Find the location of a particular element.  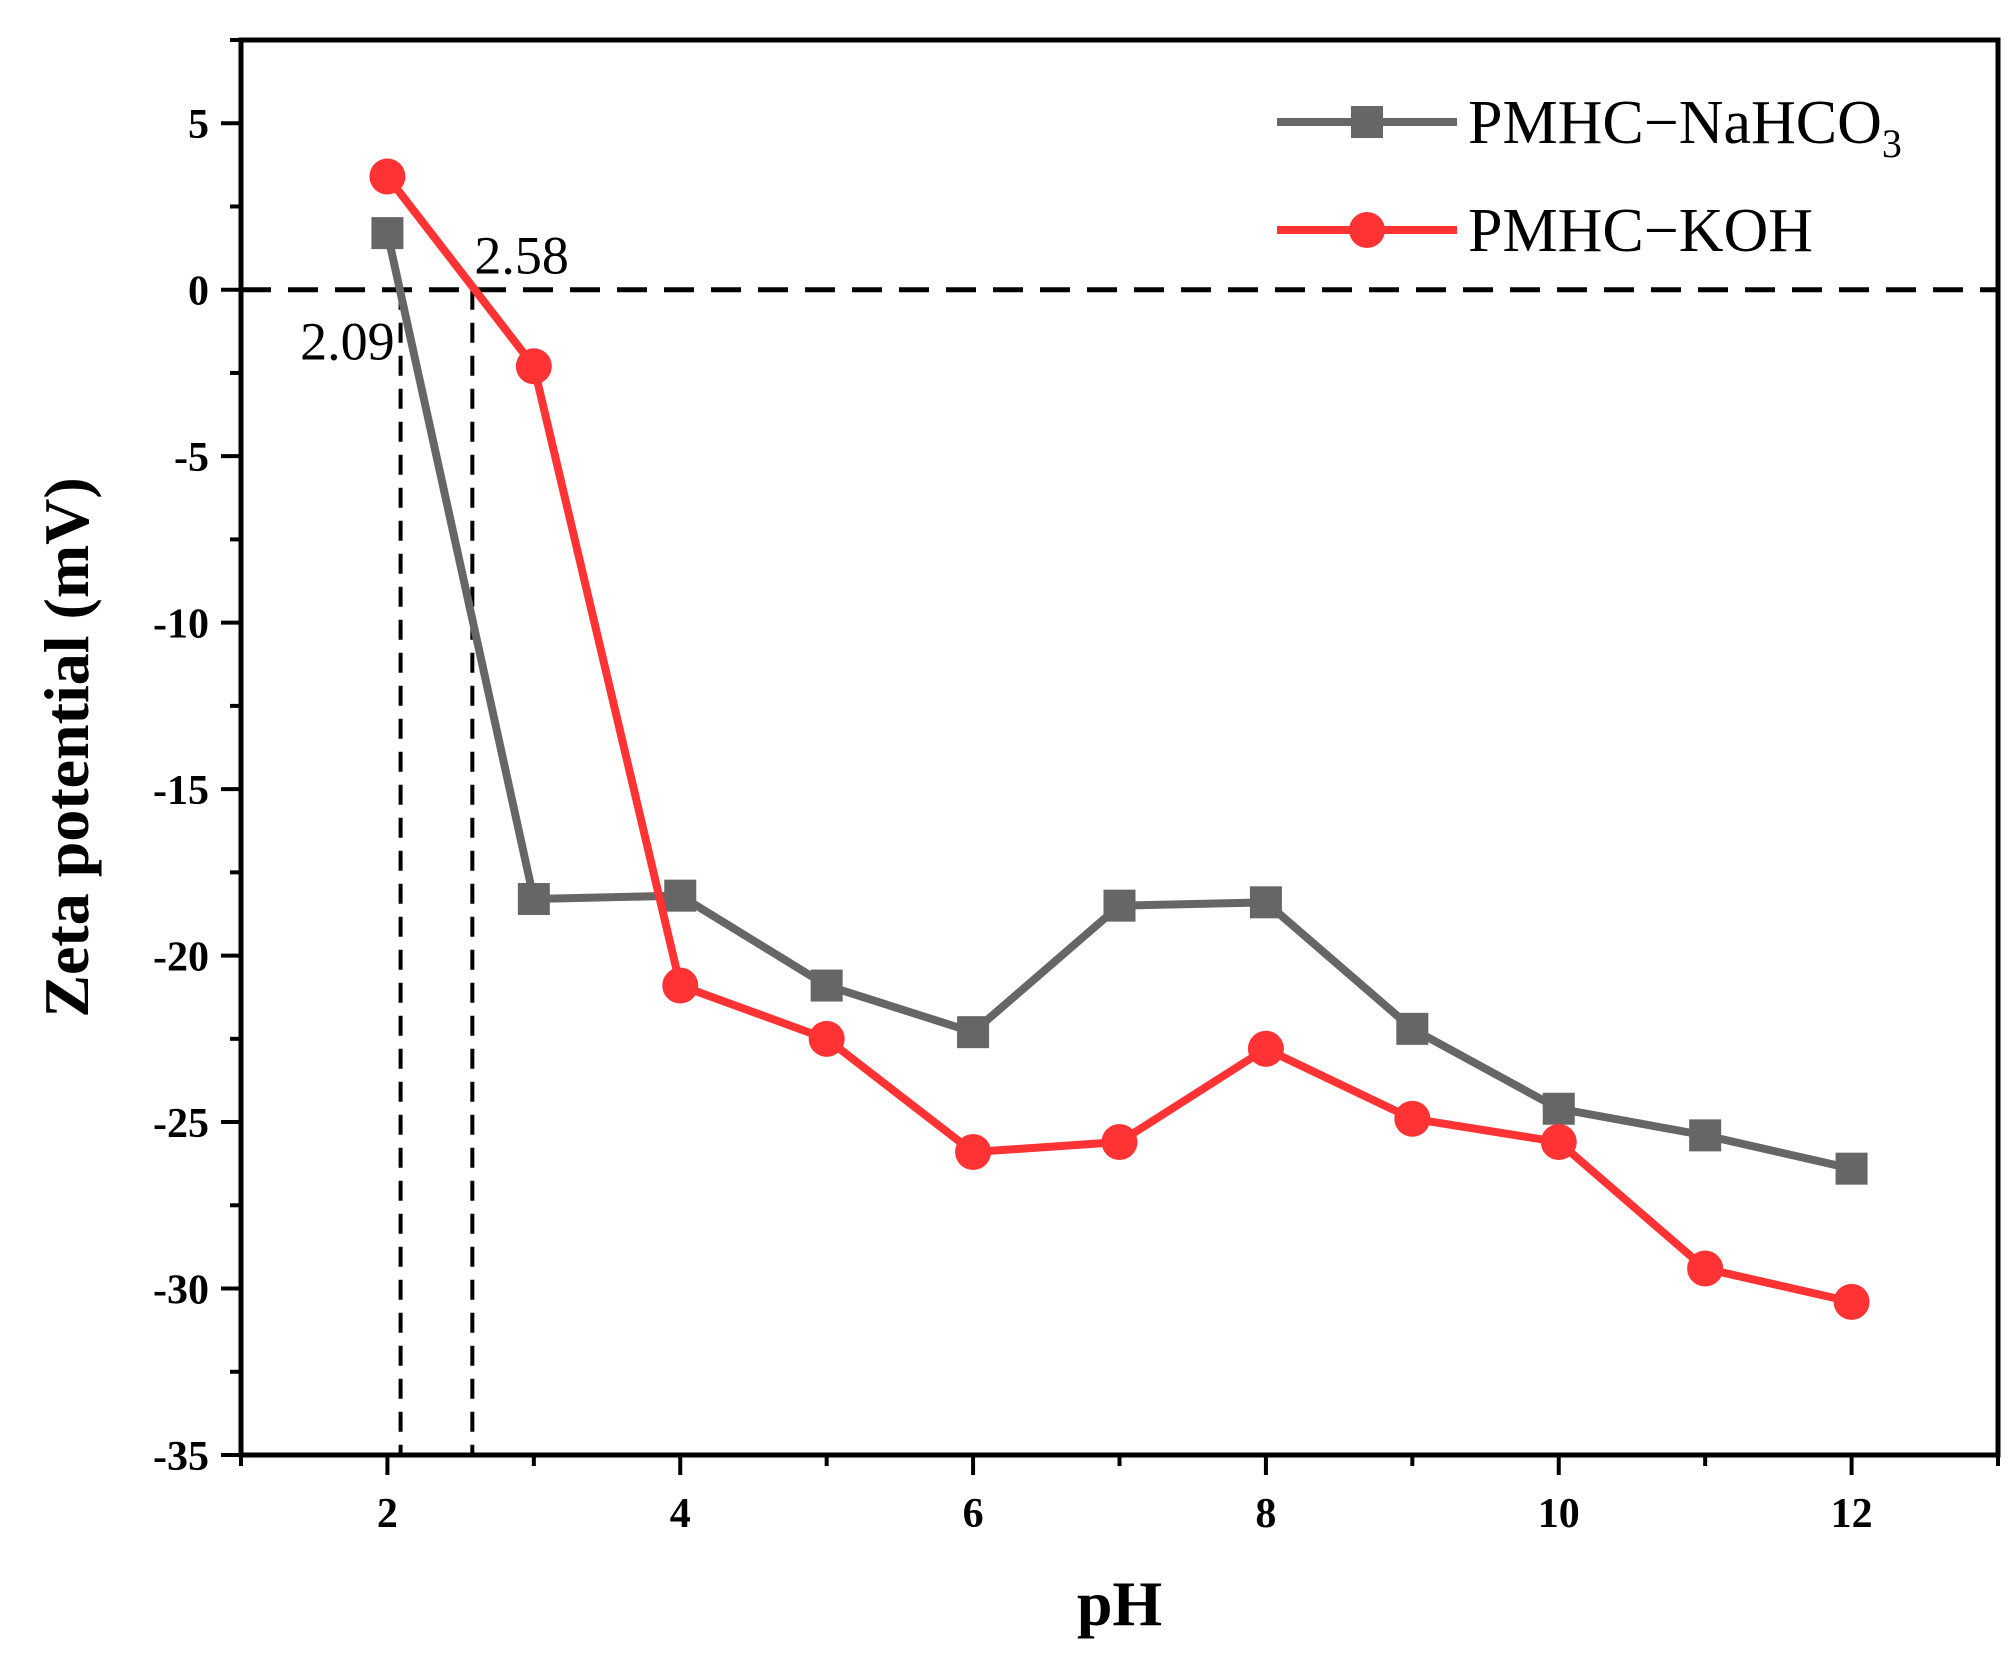

legend-entry: PMHC−NaHCO3 is located at coordinates (1589, 127).